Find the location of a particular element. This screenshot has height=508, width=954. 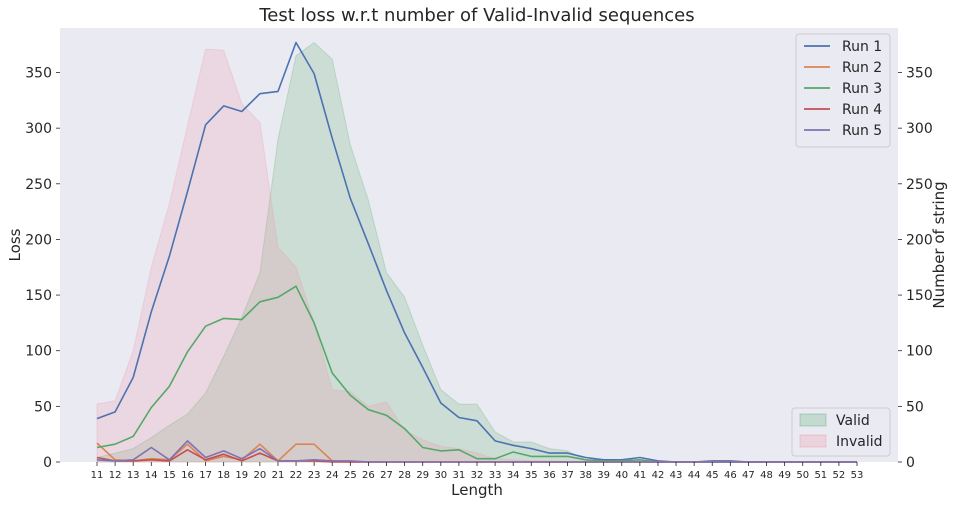

legend-label-run-5: Run 5 is located at coordinates (862, 131).